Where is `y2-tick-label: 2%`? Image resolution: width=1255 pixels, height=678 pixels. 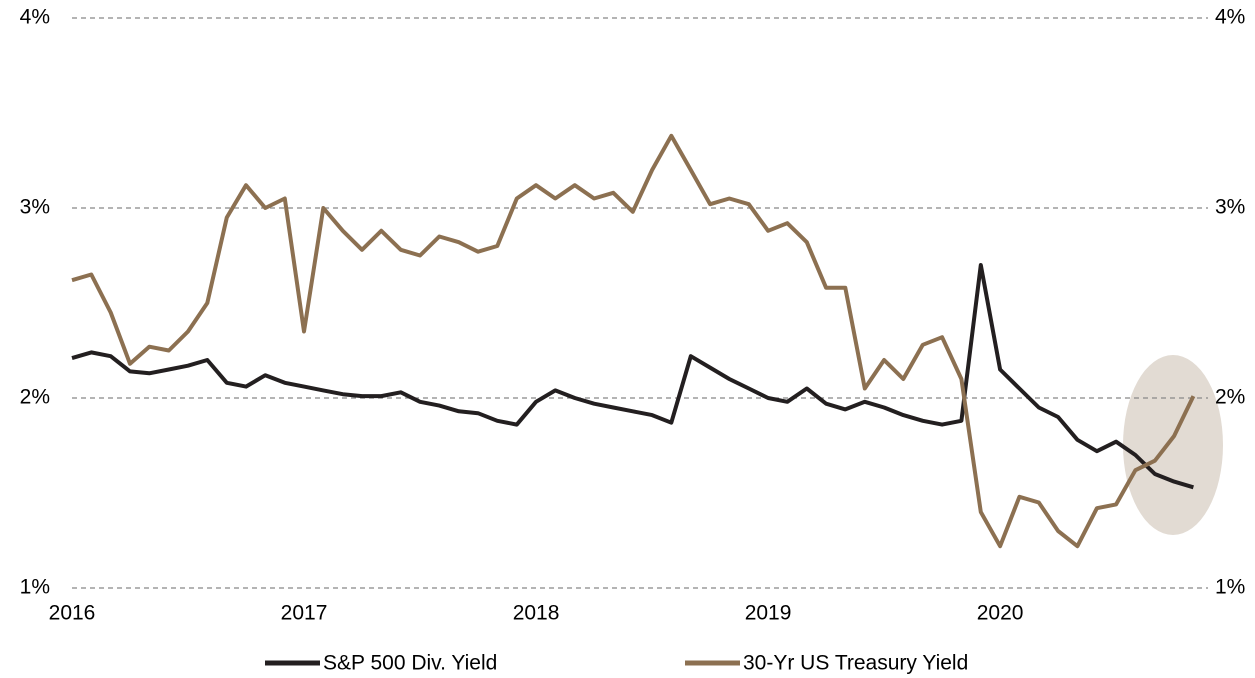 y2-tick-label: 2% is located at coordinates (1230, 397).